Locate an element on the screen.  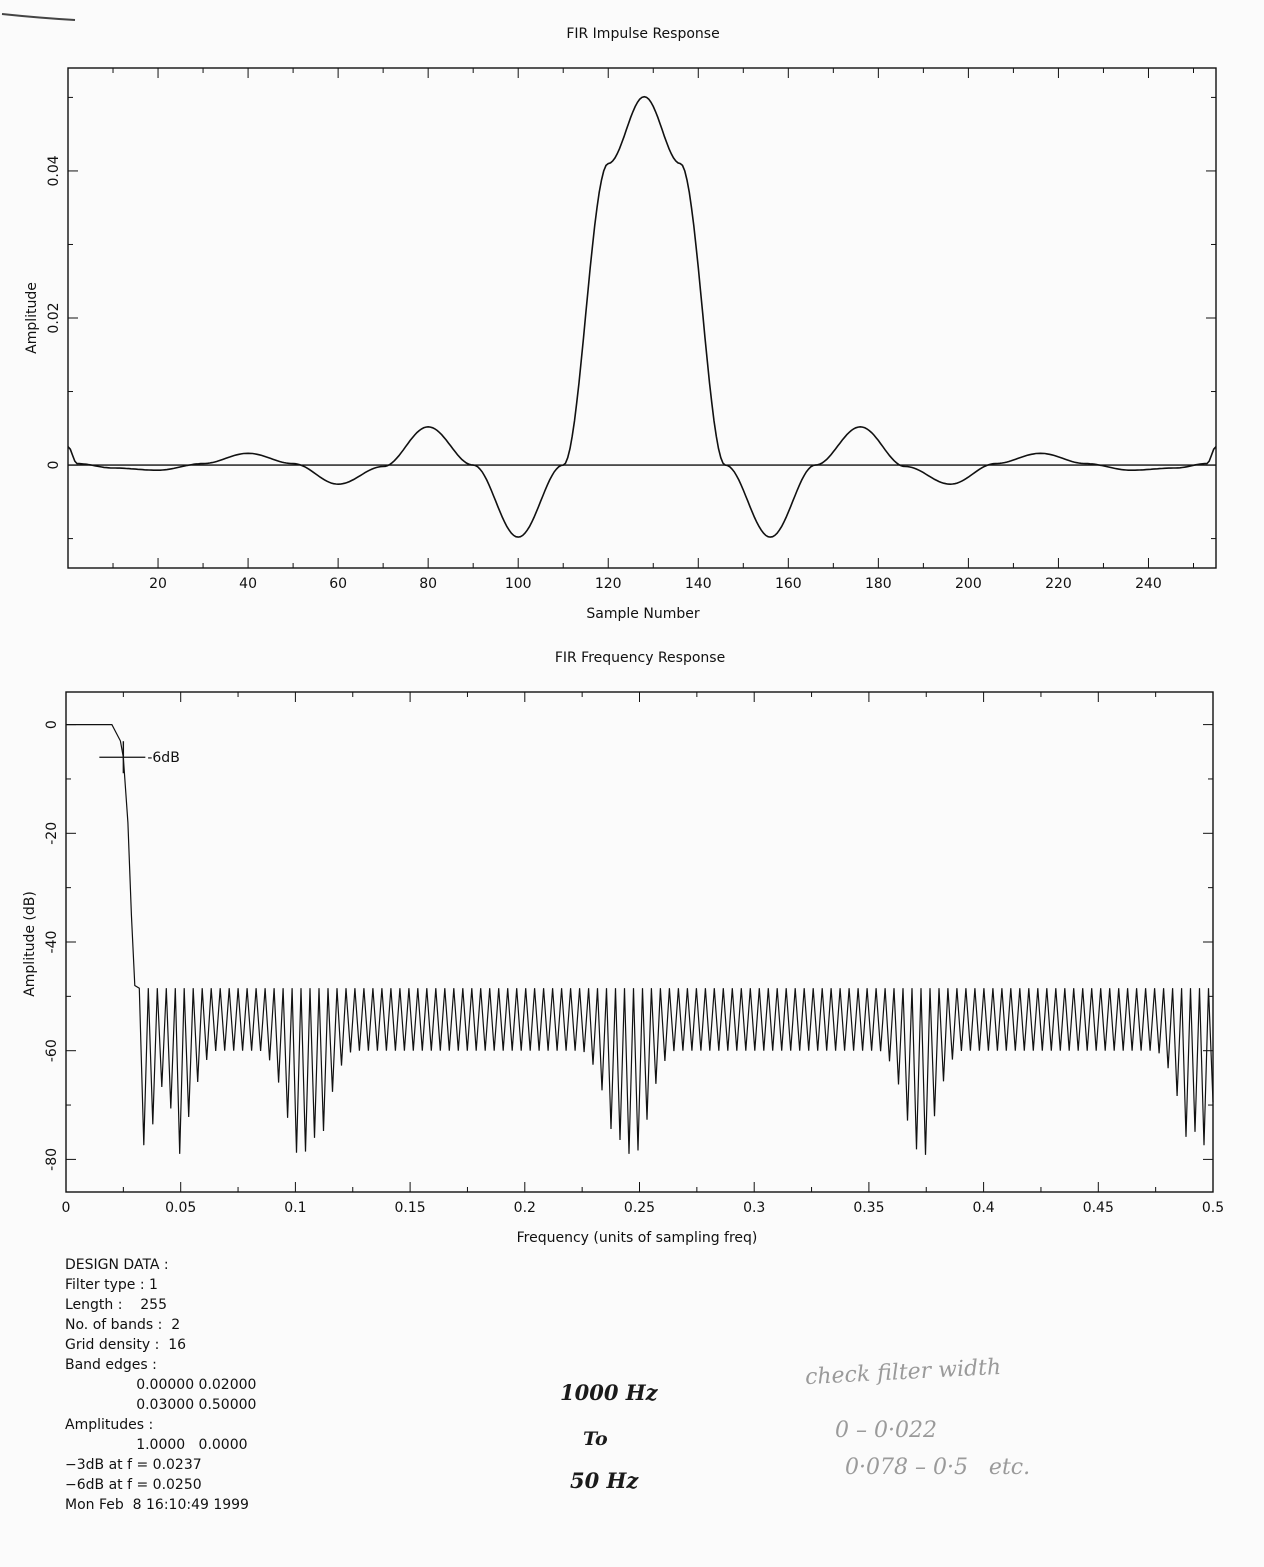
frequency-x-tick-label: 0.15 is located at coordinates (410, 1208).